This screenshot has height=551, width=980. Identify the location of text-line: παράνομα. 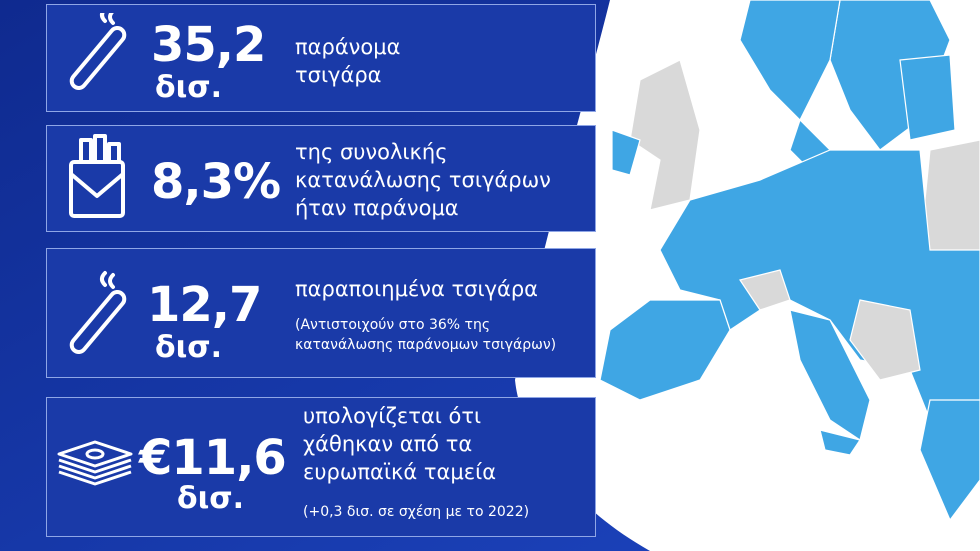
(348, 47).